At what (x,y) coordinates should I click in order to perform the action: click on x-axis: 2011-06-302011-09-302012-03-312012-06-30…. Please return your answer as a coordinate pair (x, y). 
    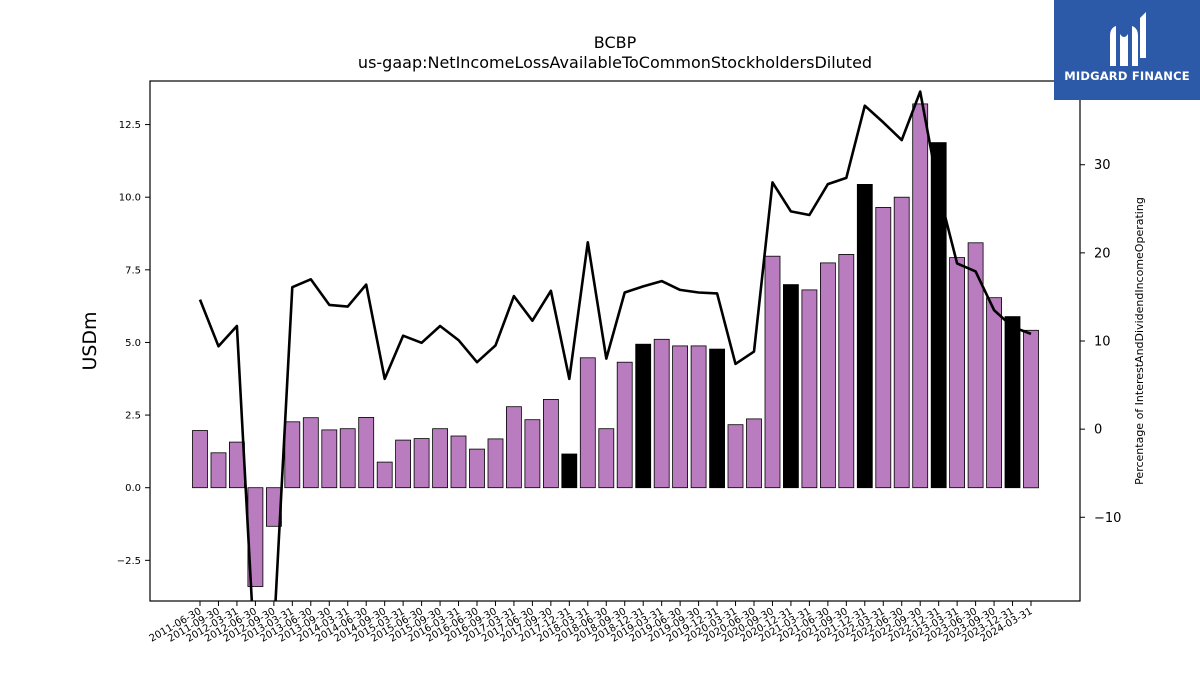
    Looking at the image, I should click on (591, 623).